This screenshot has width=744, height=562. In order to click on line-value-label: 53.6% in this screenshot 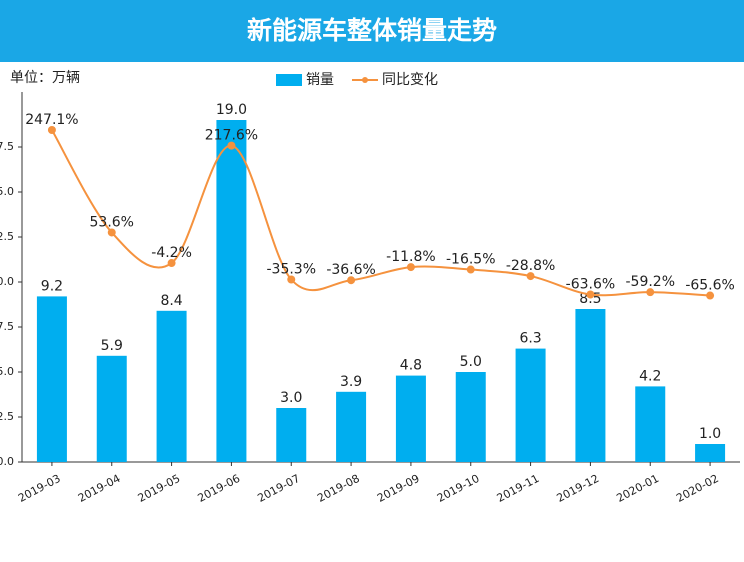, I will do `click(112, 222)`.